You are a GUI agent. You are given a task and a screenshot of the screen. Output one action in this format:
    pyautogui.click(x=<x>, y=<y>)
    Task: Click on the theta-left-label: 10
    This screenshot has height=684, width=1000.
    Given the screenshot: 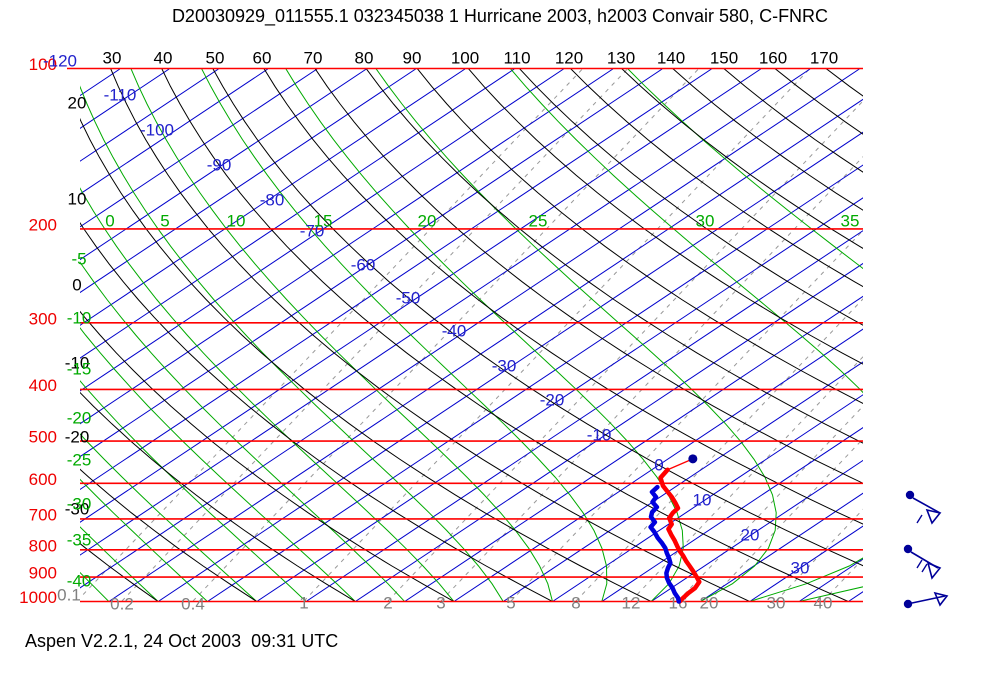 What is the action you would take?
    pyautogui.click(x=77, y=199)
    